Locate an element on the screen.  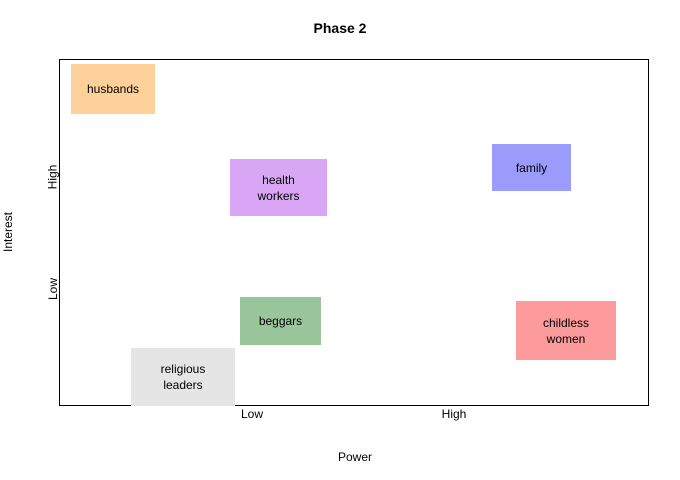
x-axis-label: Power is located at coordinates (354, 457).